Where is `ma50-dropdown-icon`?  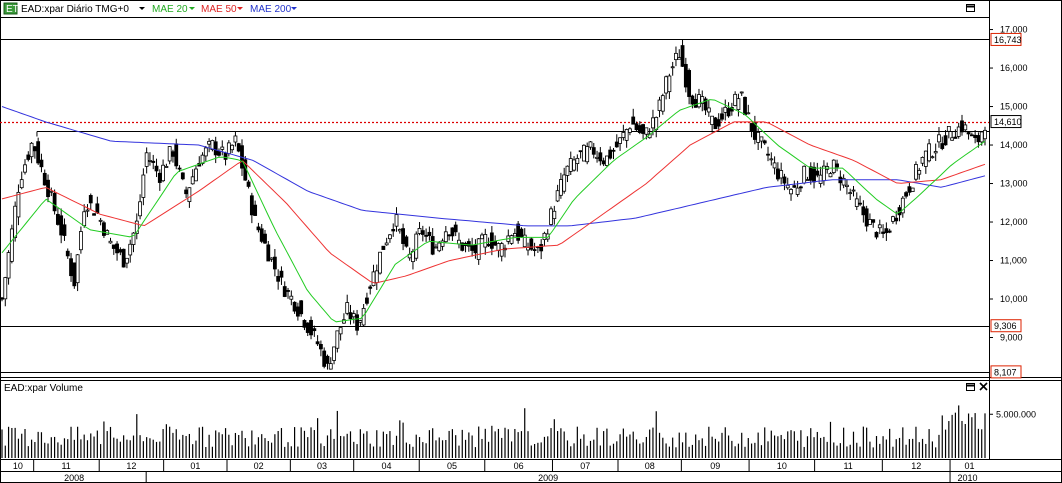
ma50-dropdown-icon is located at coordinates (240, 8).